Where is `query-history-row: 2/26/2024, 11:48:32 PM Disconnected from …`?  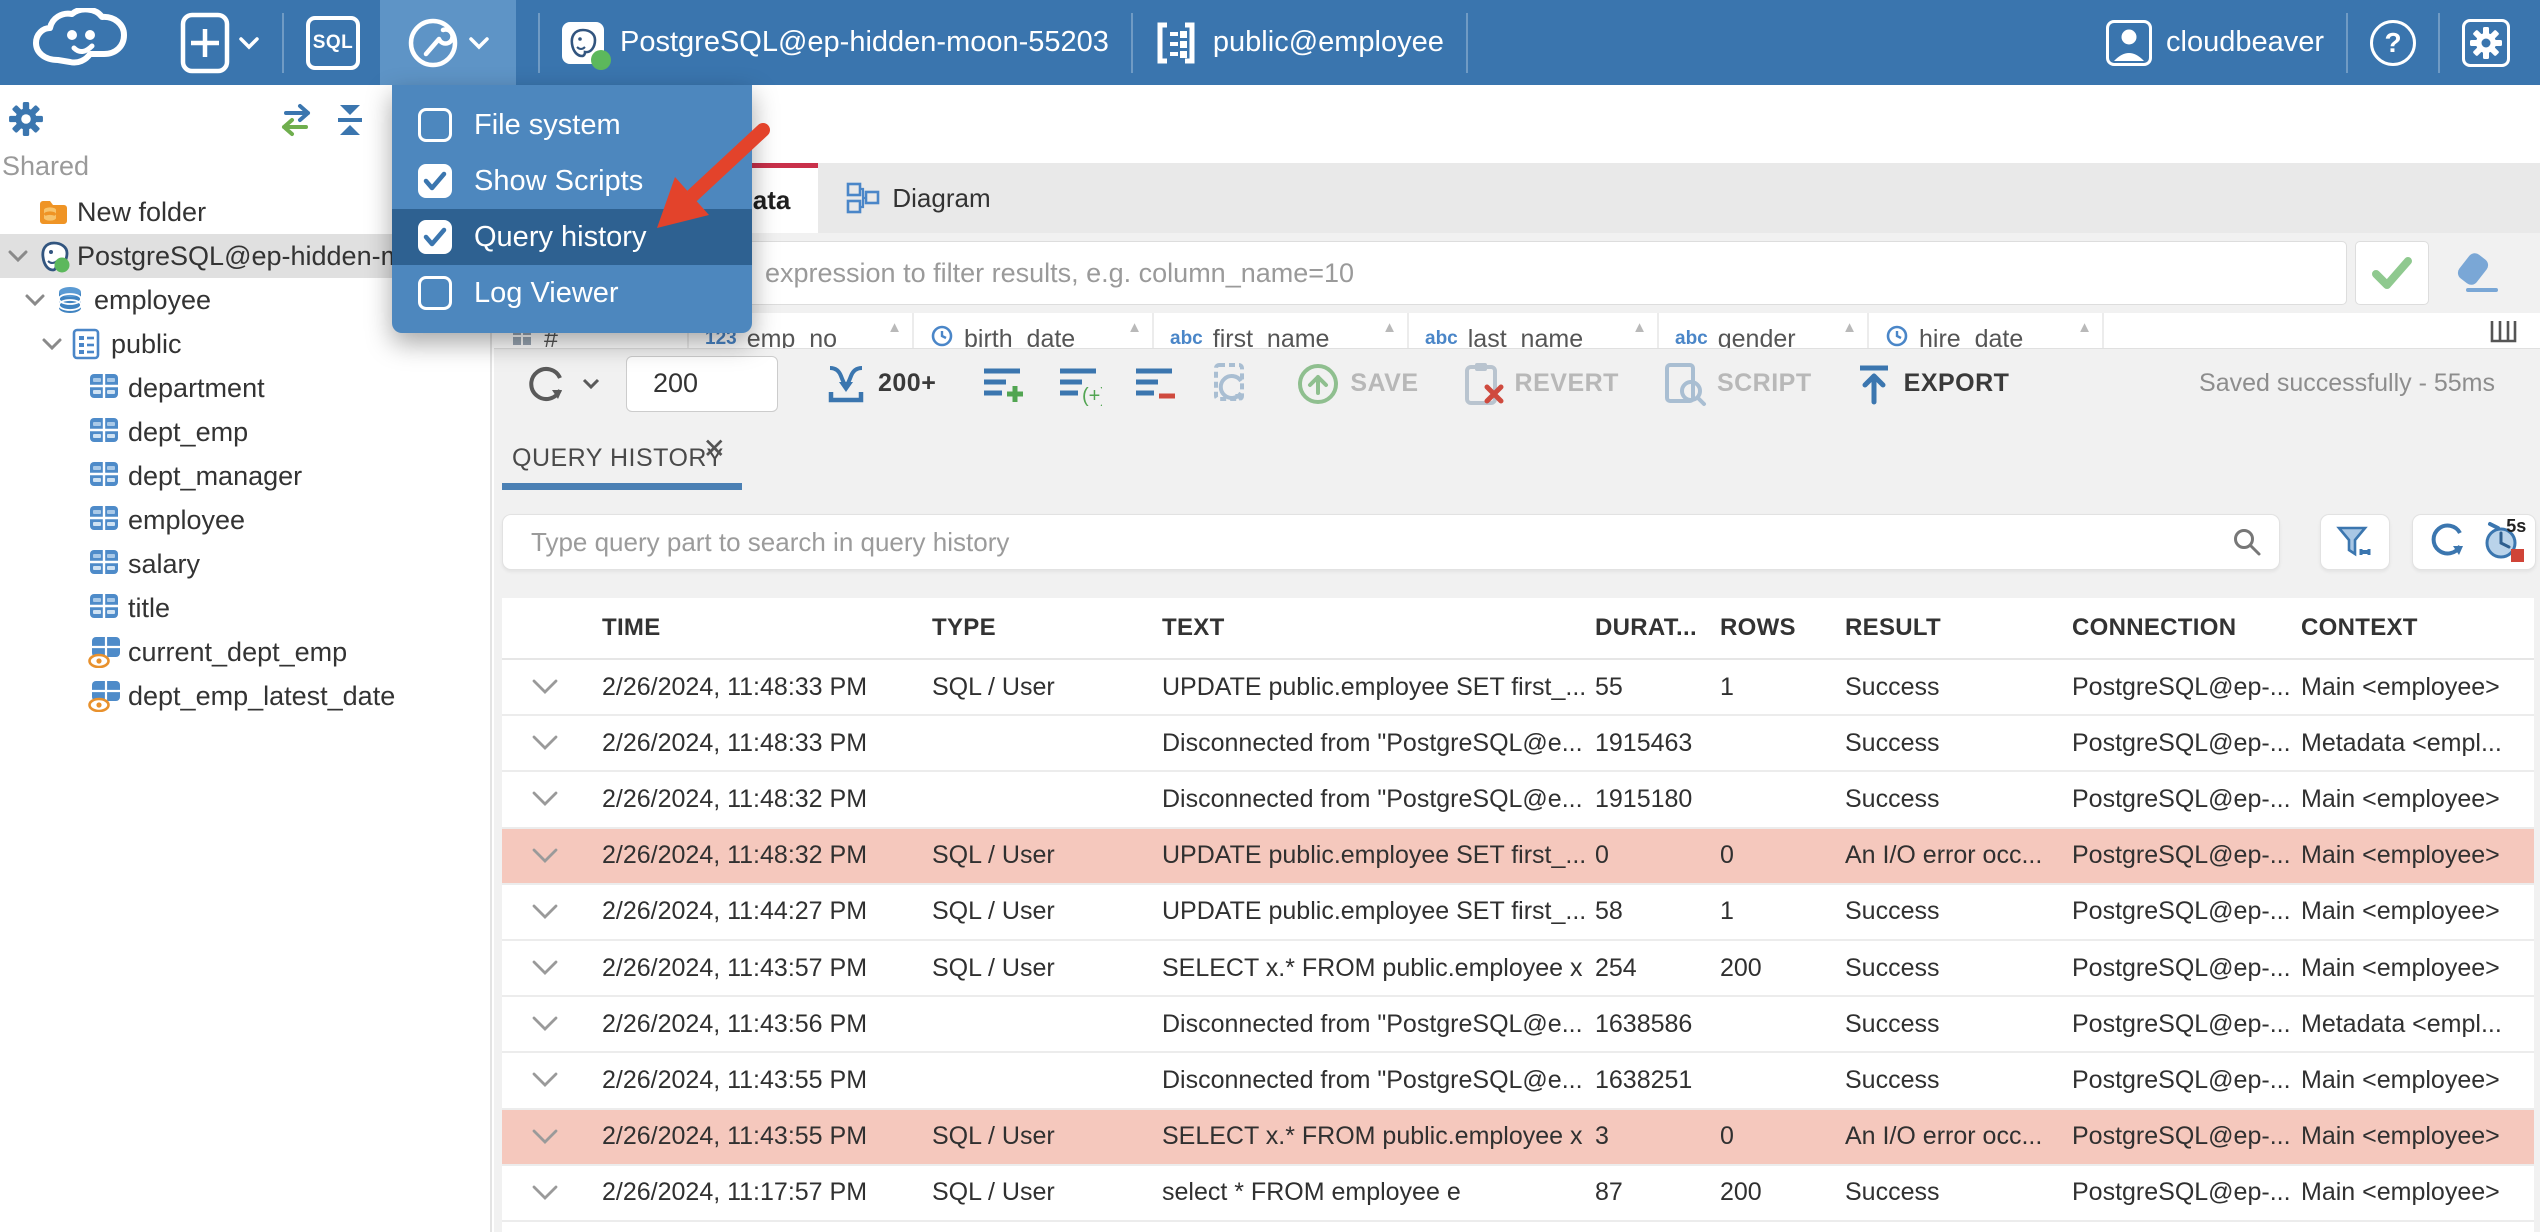
query-history-row: 2/26/2024, 11:48:32 PM Disconnected from … is located at coordinates (1518, 800).